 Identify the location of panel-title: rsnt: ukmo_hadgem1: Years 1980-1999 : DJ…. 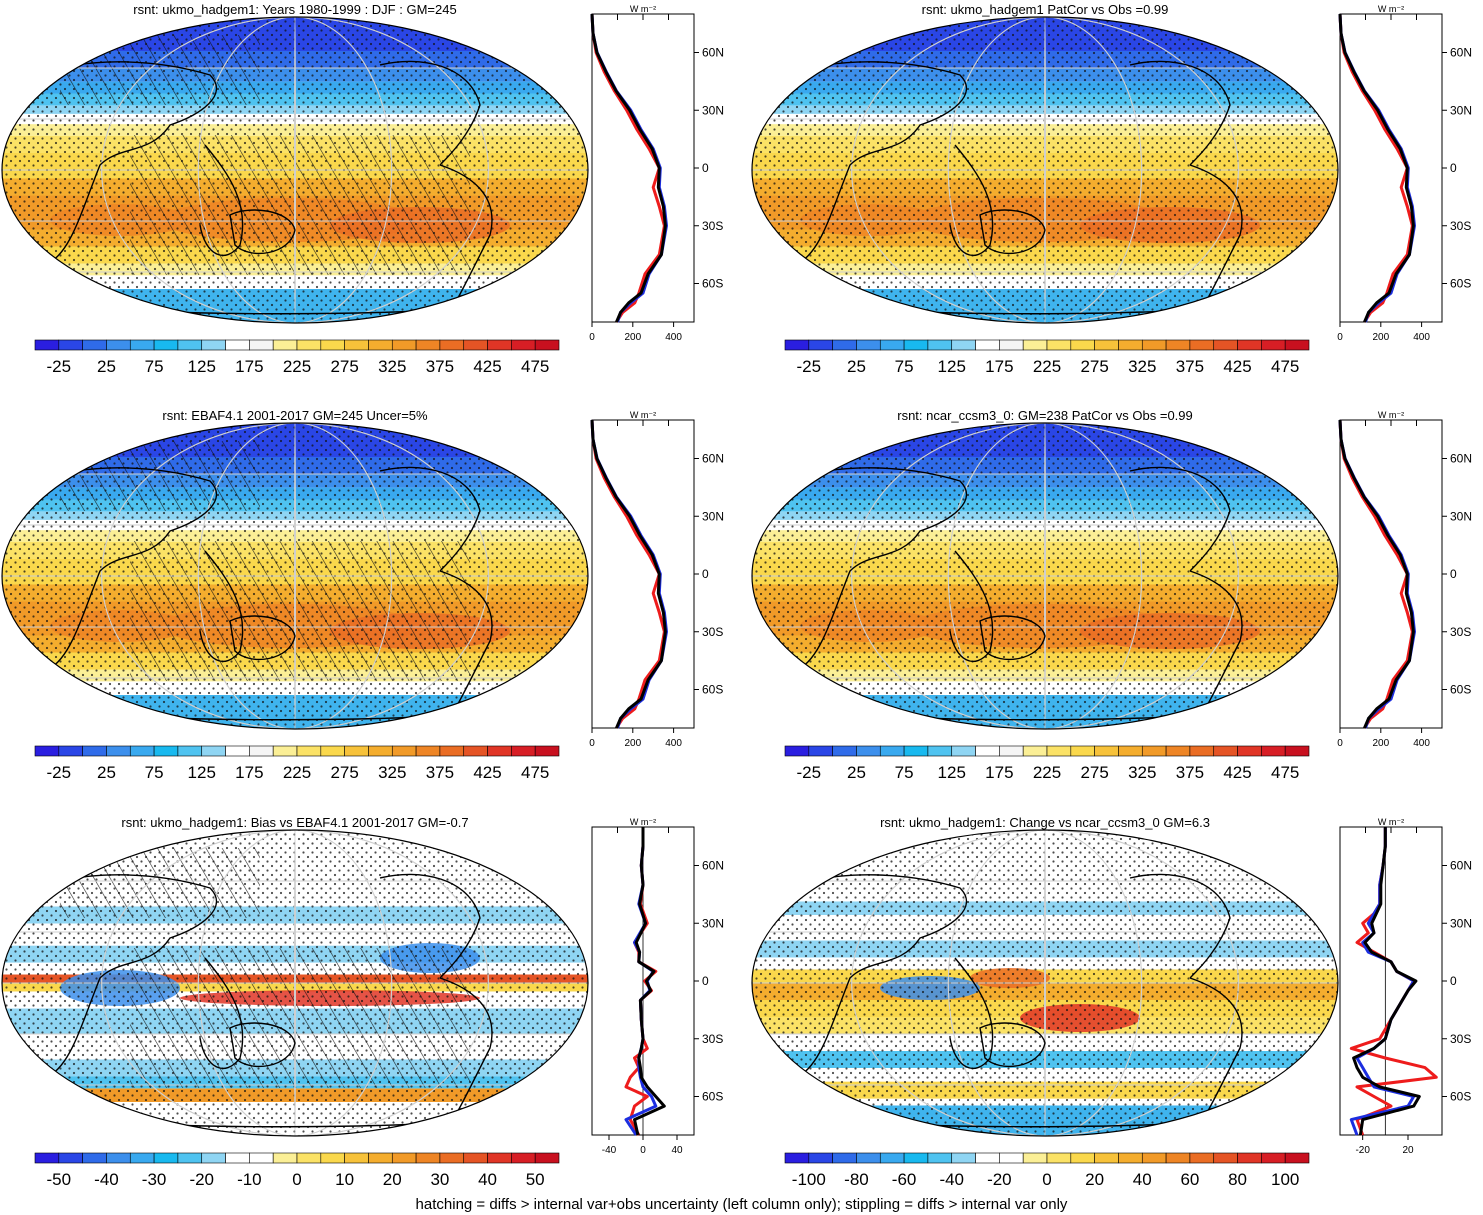
(295, 9).